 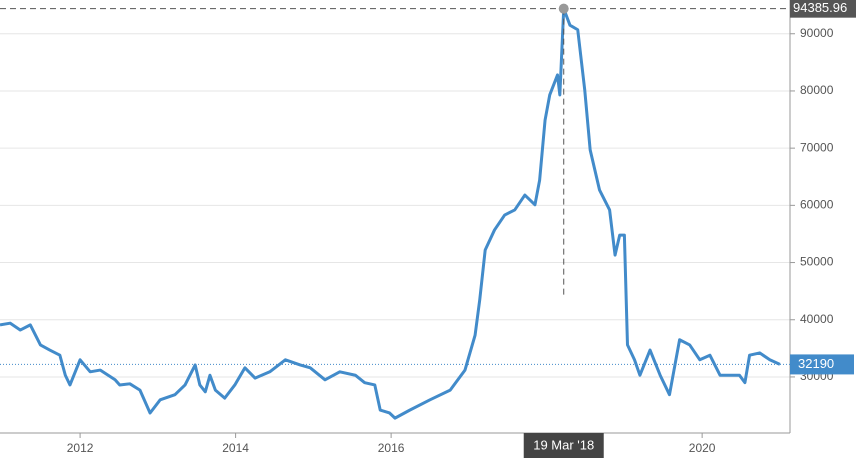 What do you see at coordinates (235, 448) in the screenshot?
I see `x-tick-label: 2014` at bounding box center [235, 448].